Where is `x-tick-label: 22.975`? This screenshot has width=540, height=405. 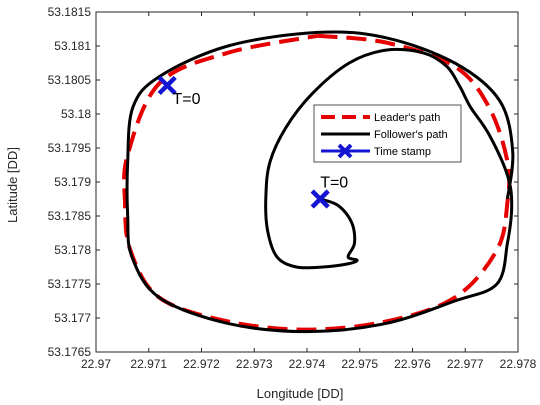 x-tick-label: 22.975 is located at coordinates (359, 364).